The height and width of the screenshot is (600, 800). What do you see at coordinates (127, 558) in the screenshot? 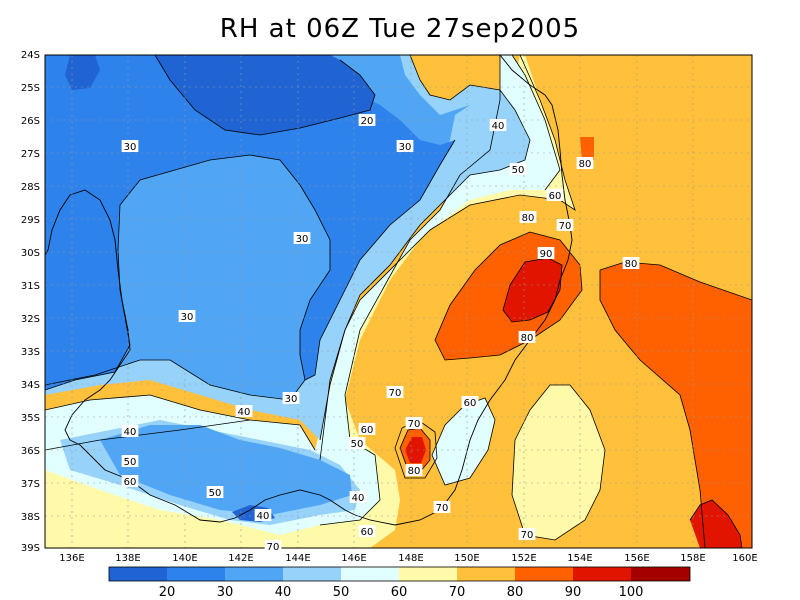
I see `lon-label: 138E` at bounding box center [127, 558].